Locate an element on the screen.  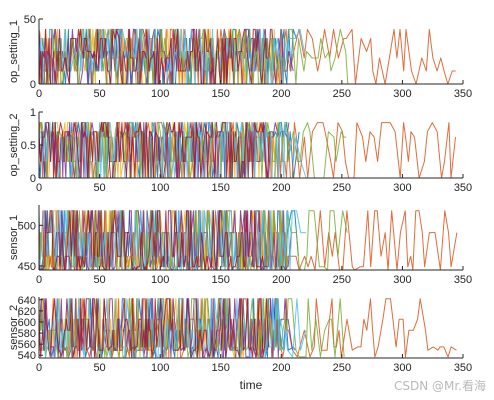
y-axis-label: op_setting_1 is located at coordinates (14, 51).